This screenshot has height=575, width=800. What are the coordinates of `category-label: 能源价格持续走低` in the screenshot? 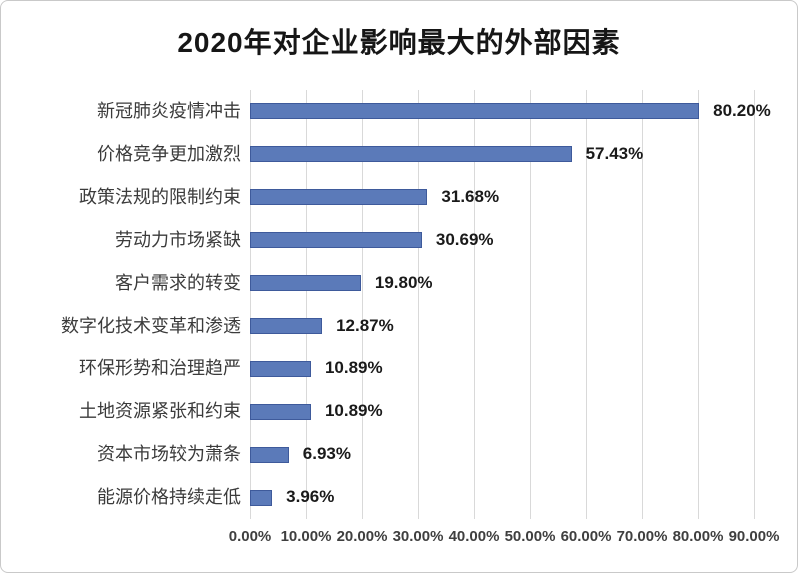 It's located at (169, 497).